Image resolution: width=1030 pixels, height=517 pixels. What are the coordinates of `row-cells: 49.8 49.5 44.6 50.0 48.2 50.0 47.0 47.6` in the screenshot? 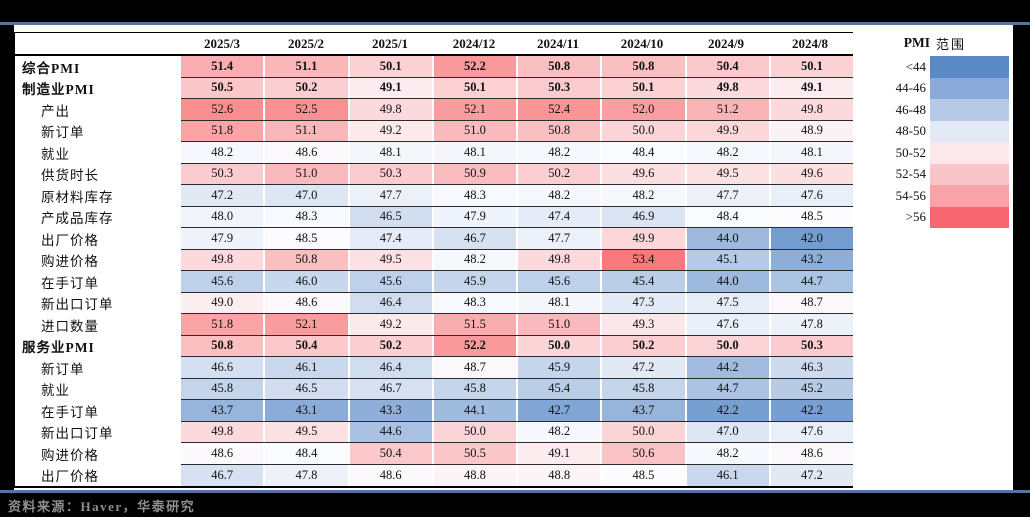 It's located at (517, 432).